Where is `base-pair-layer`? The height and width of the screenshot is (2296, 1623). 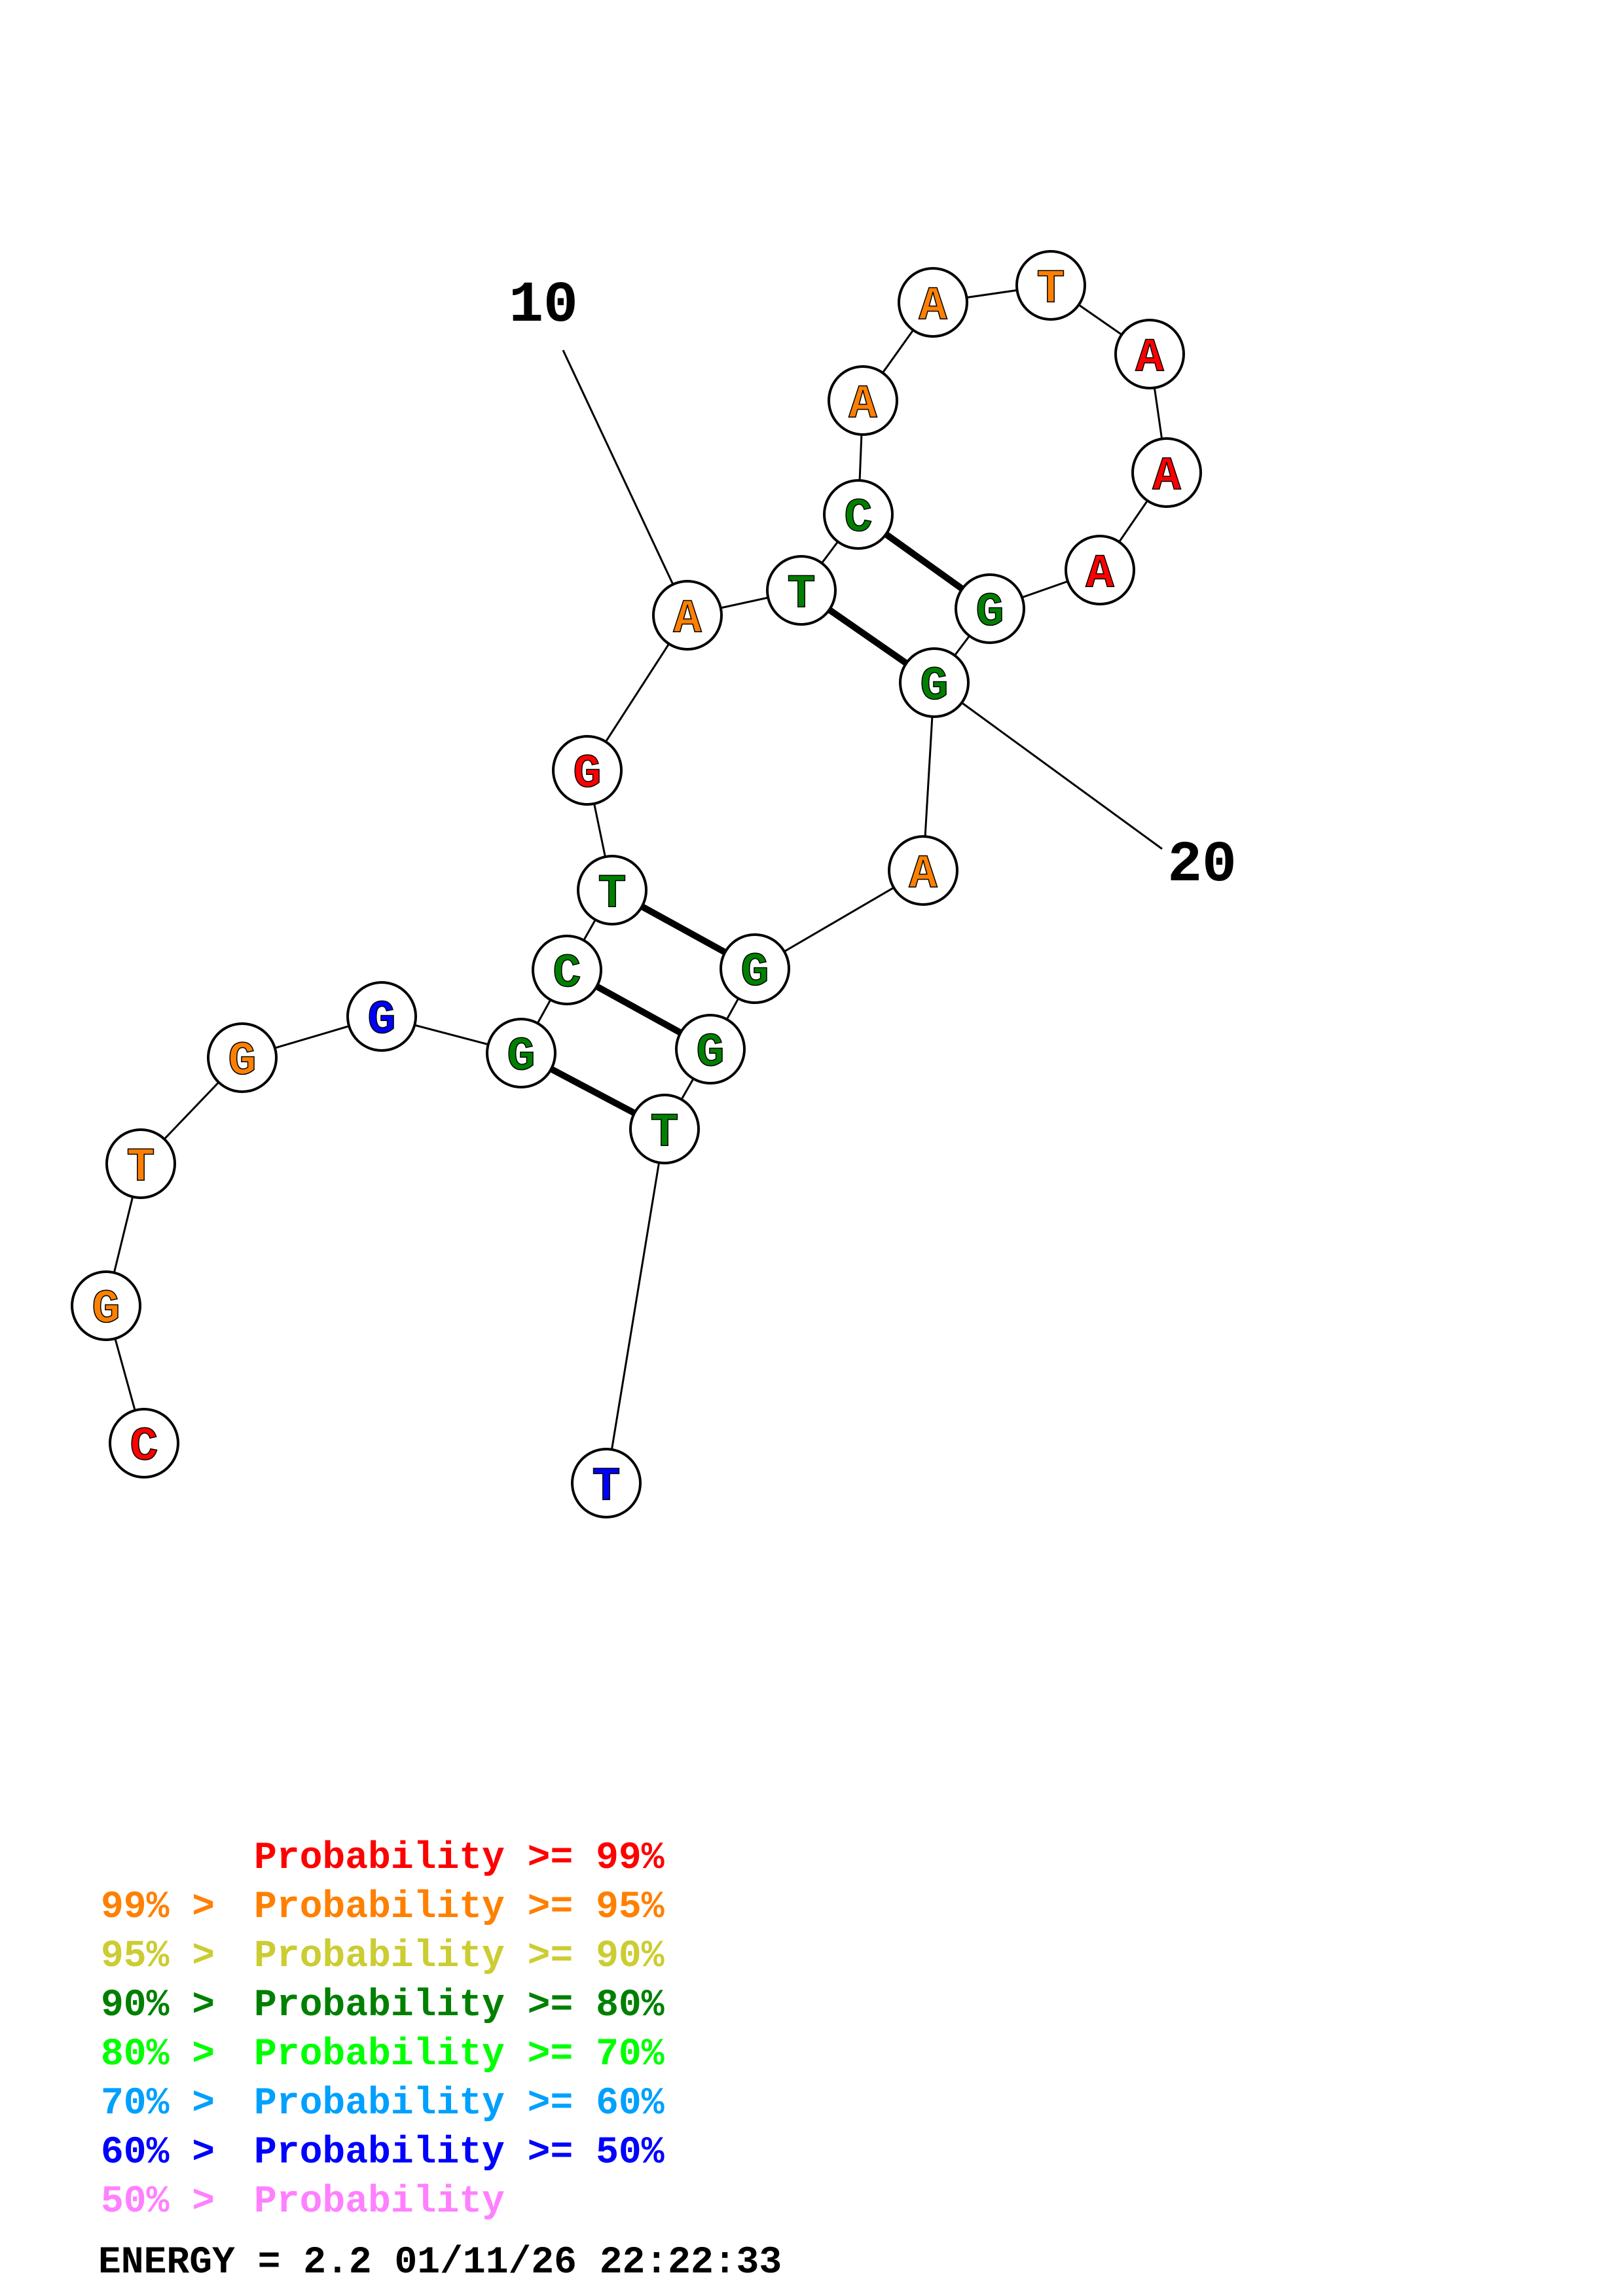 base-pair-layer is located at coordinates (755, 821).